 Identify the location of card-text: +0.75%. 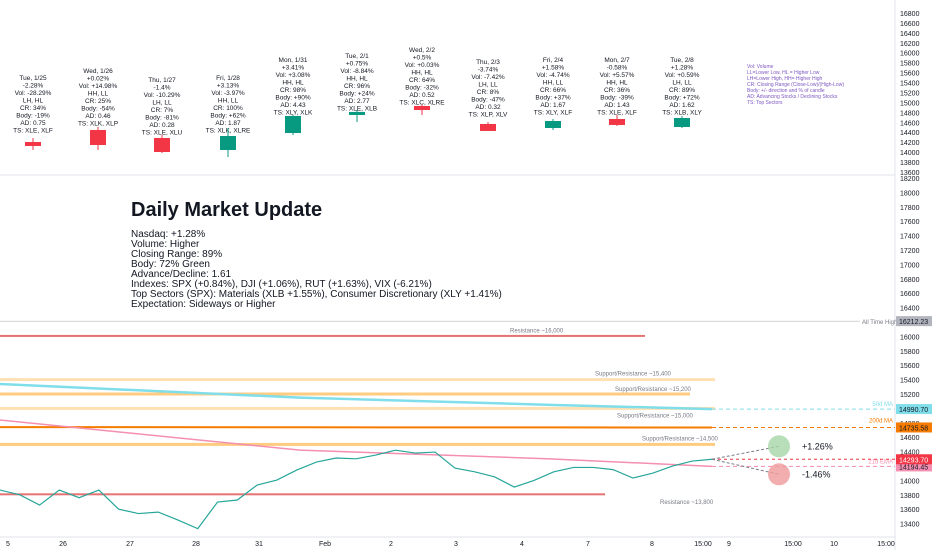
(357, 64).